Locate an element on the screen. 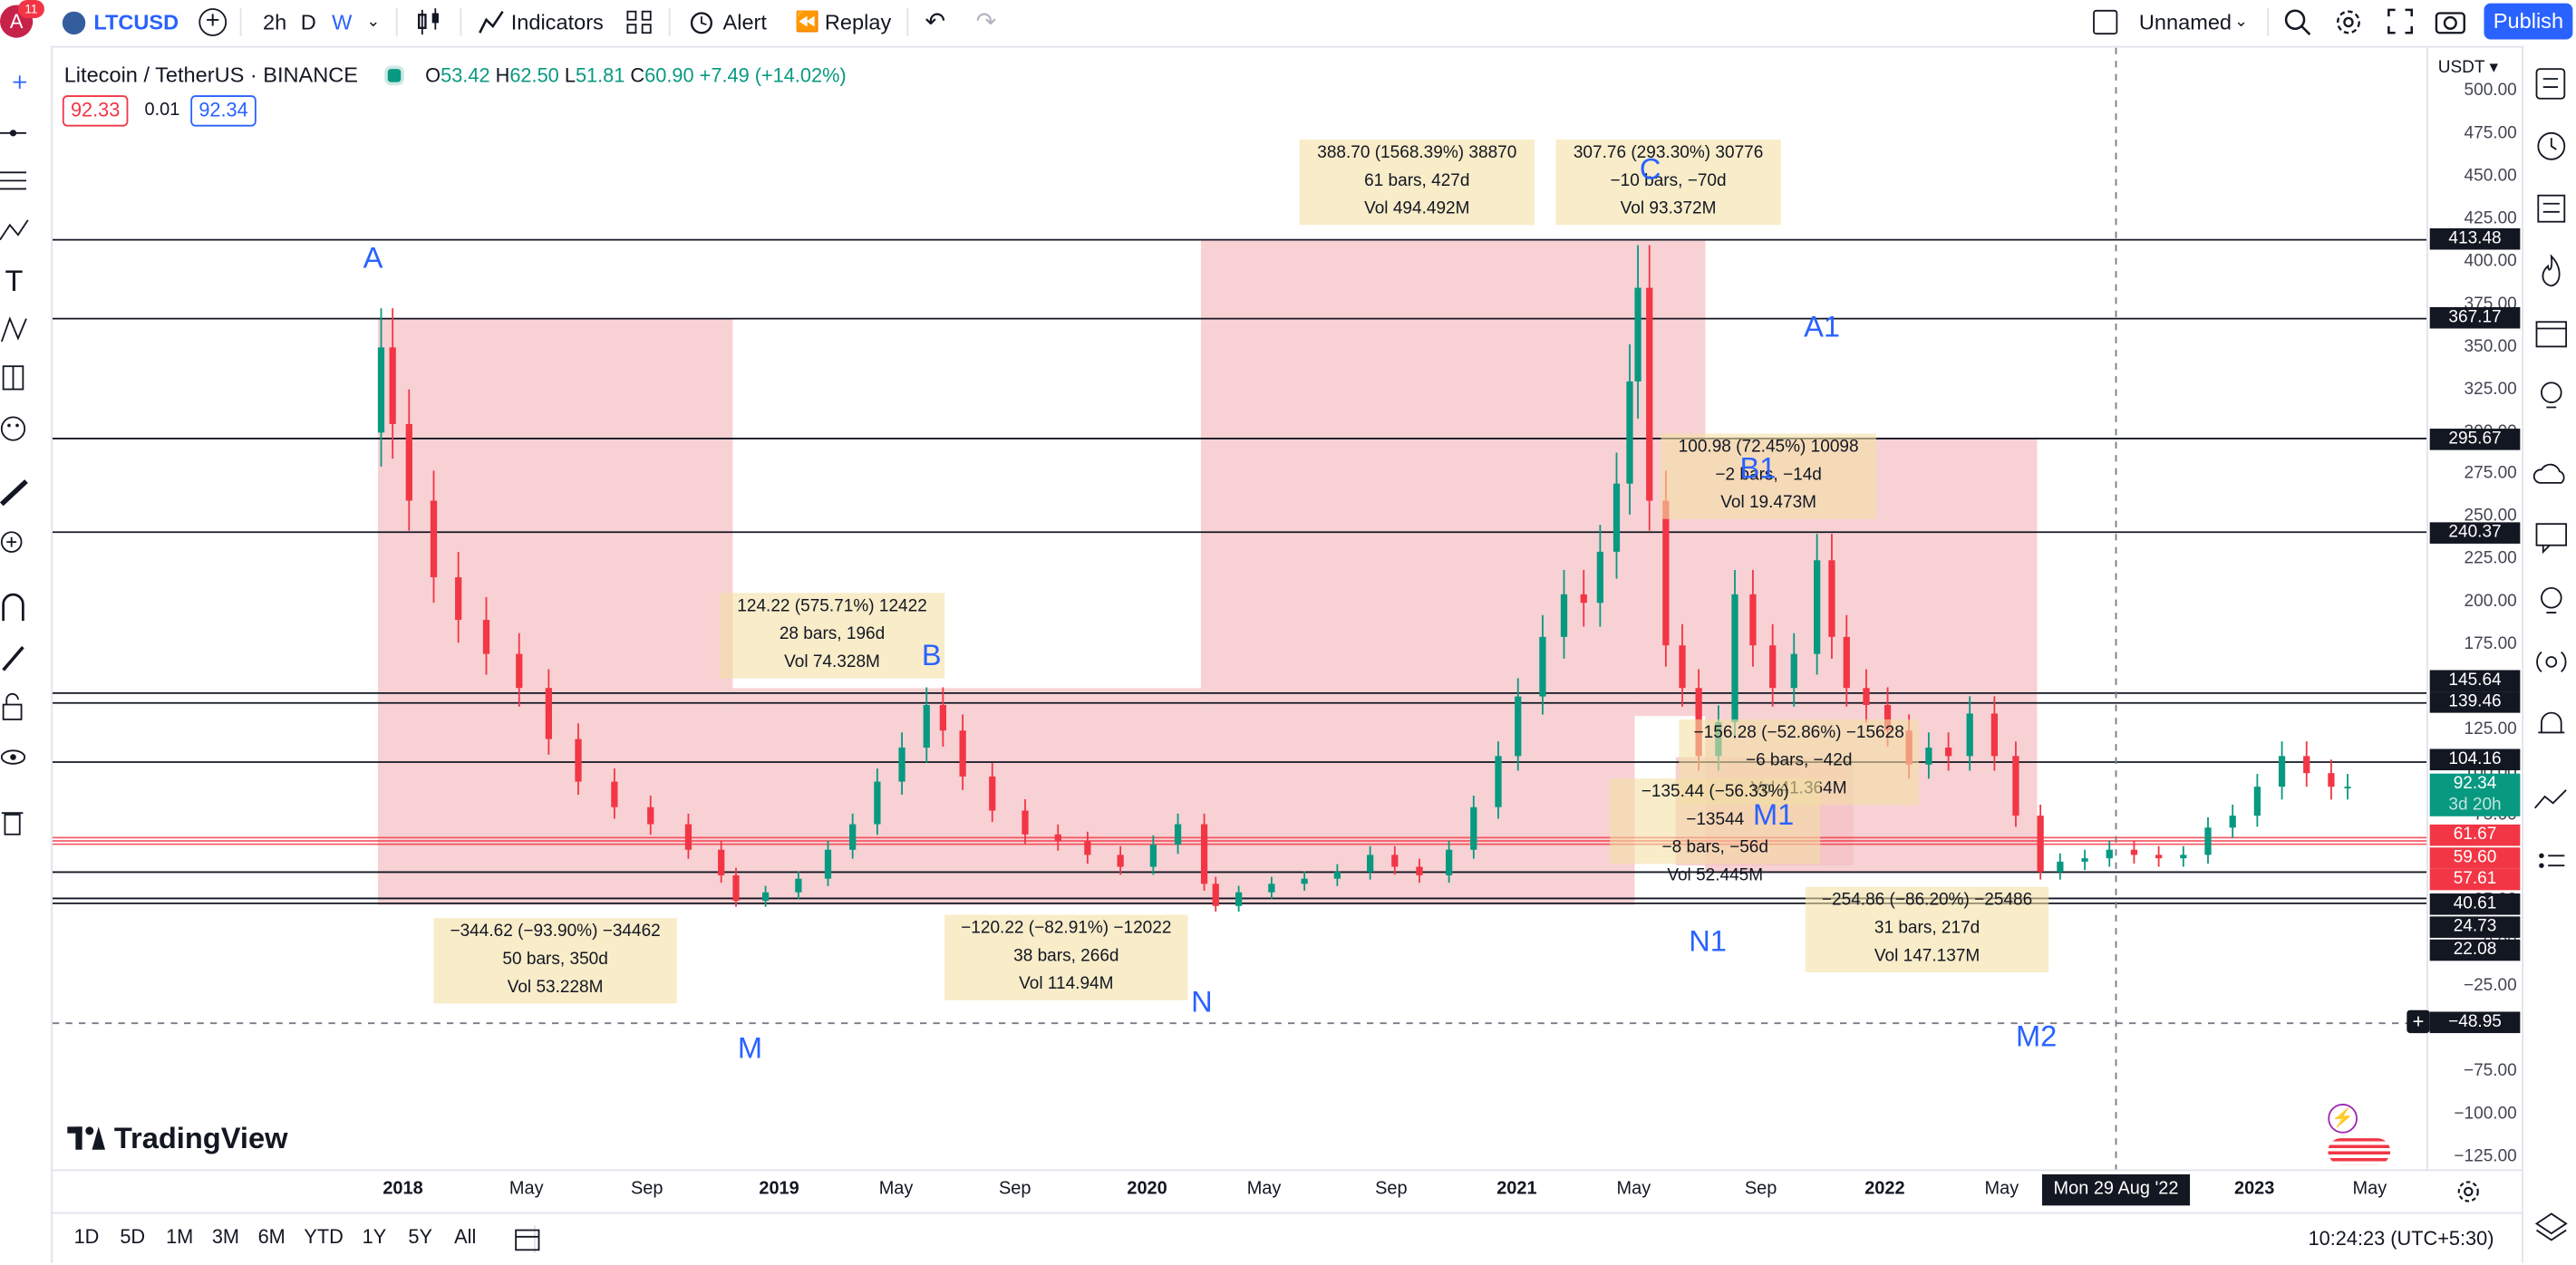  range-button-ytd: YTD is located at coordinates (324, 1237).